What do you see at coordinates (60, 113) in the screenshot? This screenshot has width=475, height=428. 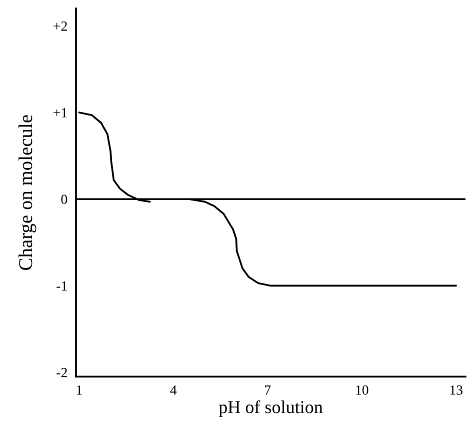 I see `y-tick-label: +1` at bounding box center [60, 113].